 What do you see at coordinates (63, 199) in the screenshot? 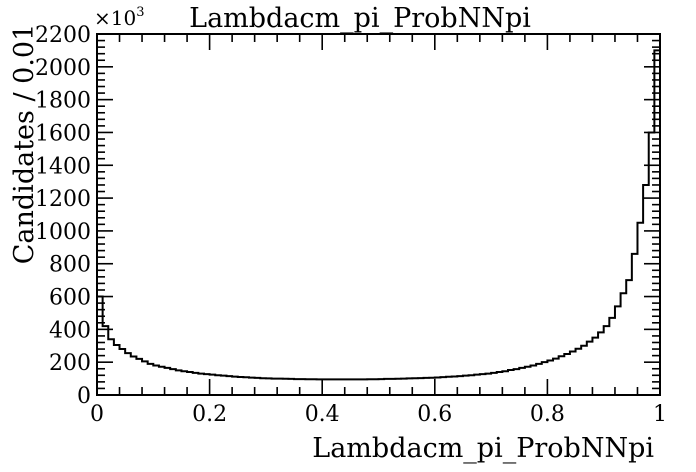
I see `y-tick-label: 1200` at bounding box center [63, 199].